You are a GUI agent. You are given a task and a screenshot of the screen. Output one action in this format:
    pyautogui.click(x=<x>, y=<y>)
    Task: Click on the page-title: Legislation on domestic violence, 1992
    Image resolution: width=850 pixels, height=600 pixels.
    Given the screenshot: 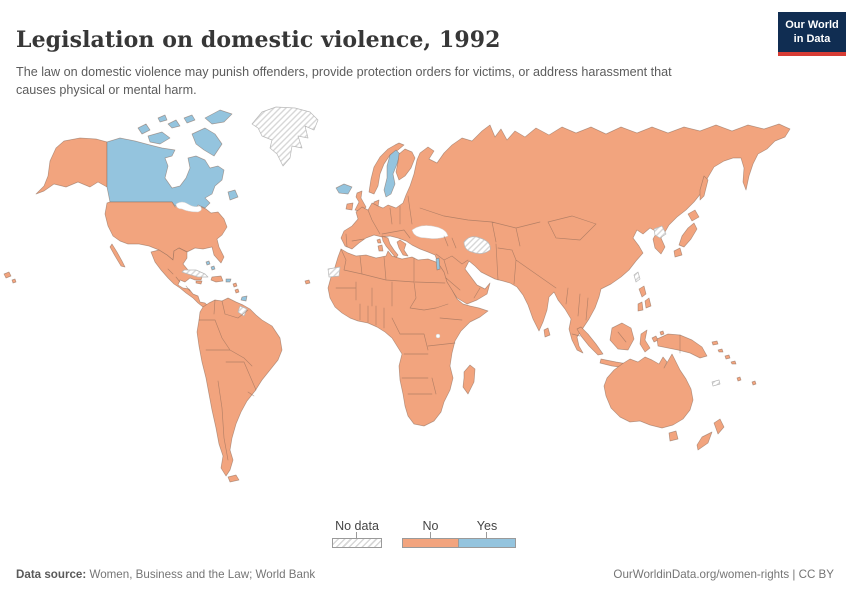 What is the action you would take?
    pyautogui.click(x=258, y=39)
    